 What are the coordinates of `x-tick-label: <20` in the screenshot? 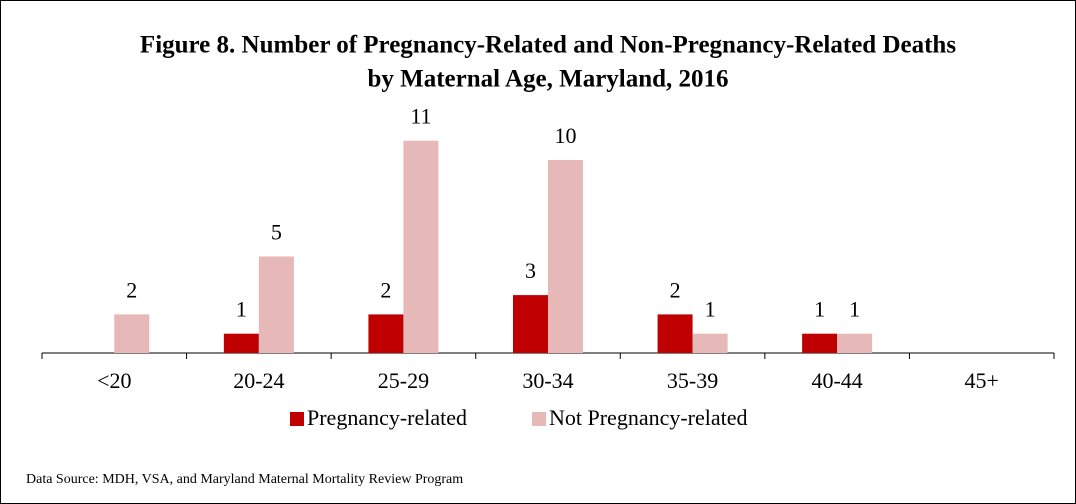 It's located at (114, 380).